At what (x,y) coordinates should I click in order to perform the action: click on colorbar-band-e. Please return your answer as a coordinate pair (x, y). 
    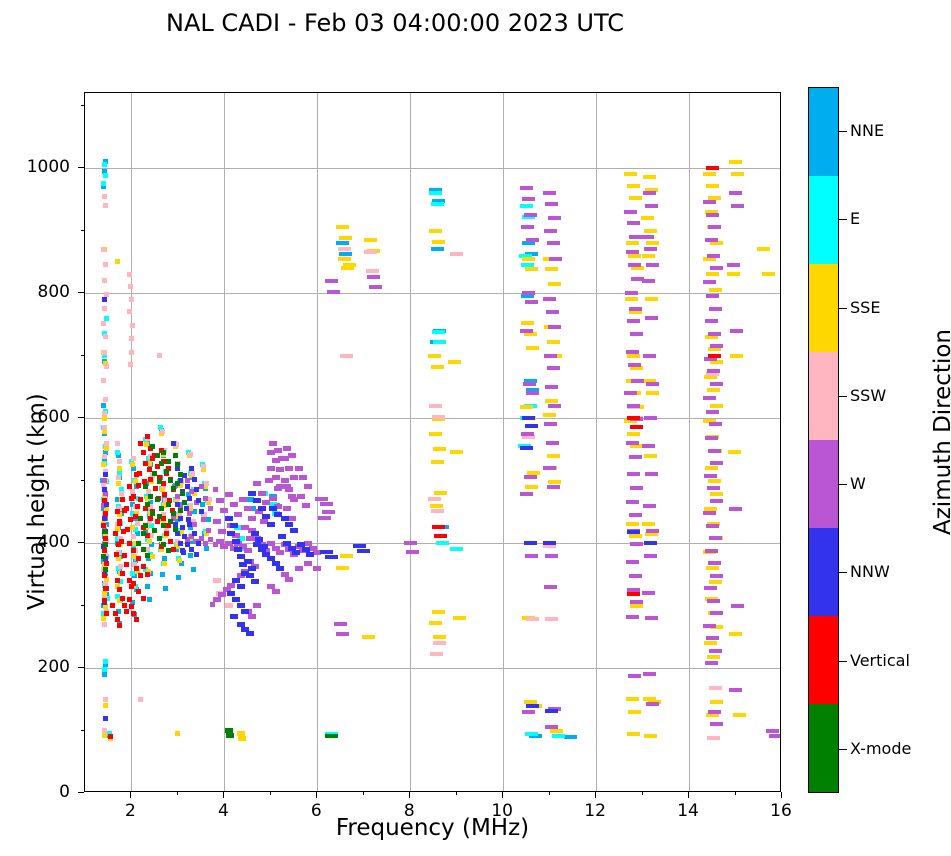
    Looking at the image, I should click on (823, 220).